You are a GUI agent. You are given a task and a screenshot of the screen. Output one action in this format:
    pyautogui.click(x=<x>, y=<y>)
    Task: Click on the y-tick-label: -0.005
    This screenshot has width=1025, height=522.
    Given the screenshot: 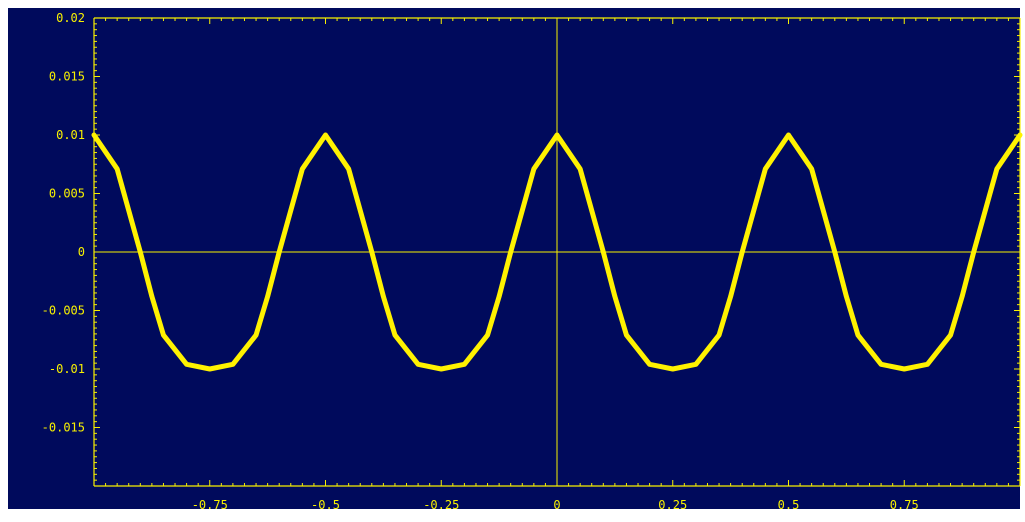 What is the action you would take?
    pyautogui.click(x=63, y=311)
    